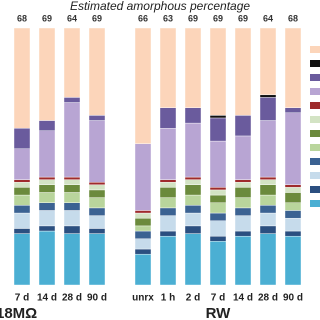 The image size is (320, 320). Describe the element at coordinates (143, 298) in the screenshot. I see `x-tick-label: unrx` at that location.